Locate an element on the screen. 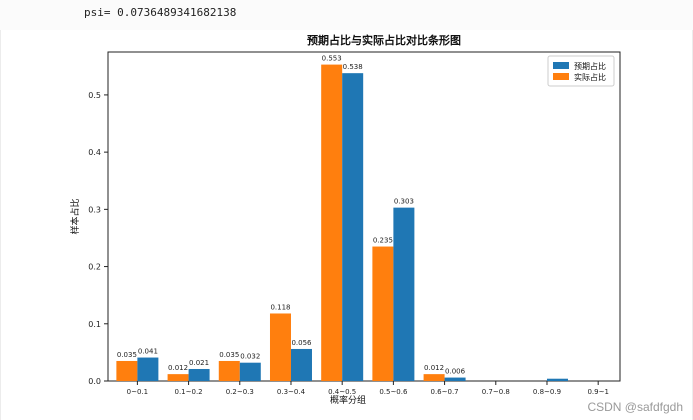  y-axis-label: 样本占比 is located at coordinates (75, 216).